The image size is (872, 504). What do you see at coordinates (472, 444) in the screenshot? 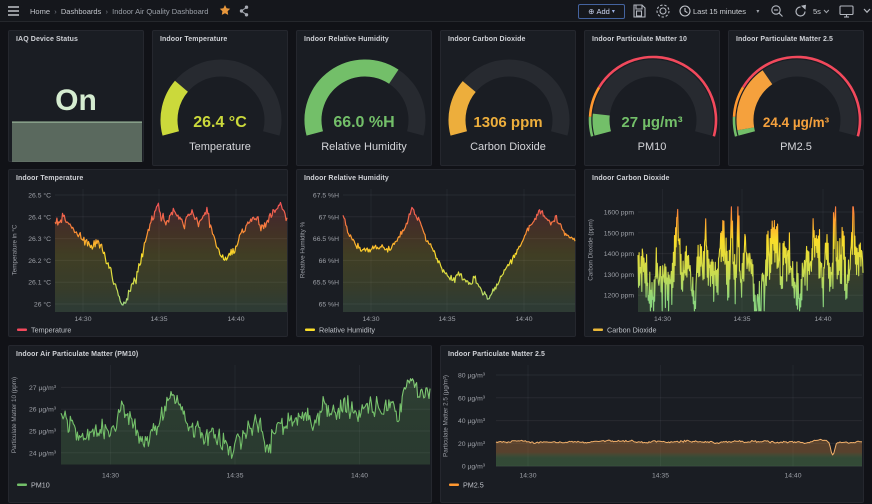
I see `svg-text: 20 µg/m³` at bounding box center [472, 444].